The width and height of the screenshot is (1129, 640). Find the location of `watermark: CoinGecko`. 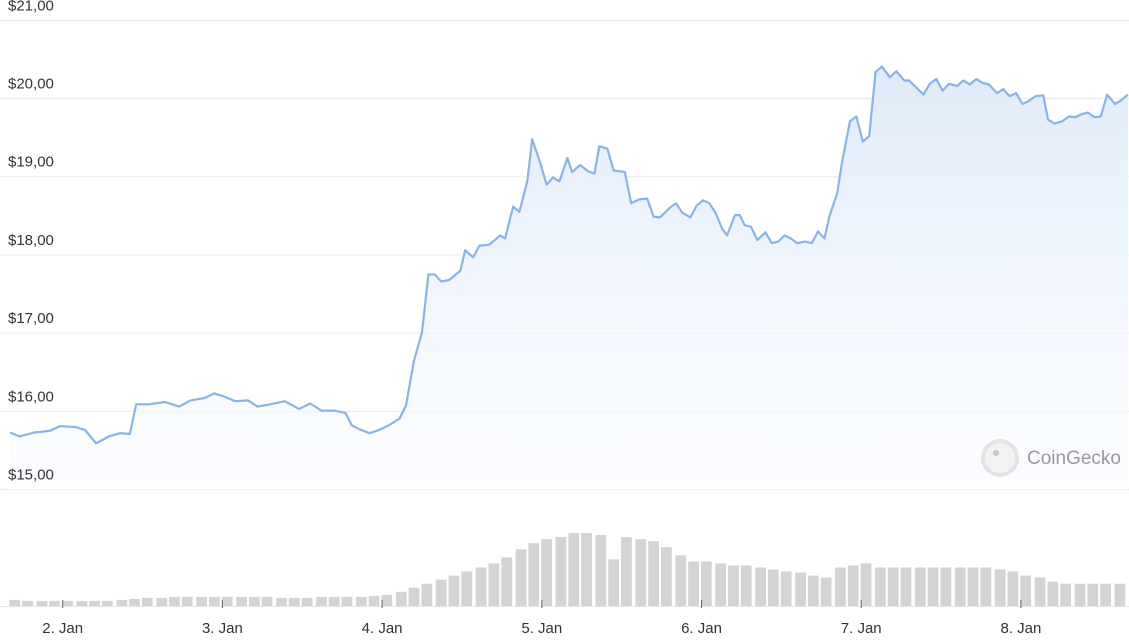

watermark: CoinGecko is located at coordinates (1051, 458).